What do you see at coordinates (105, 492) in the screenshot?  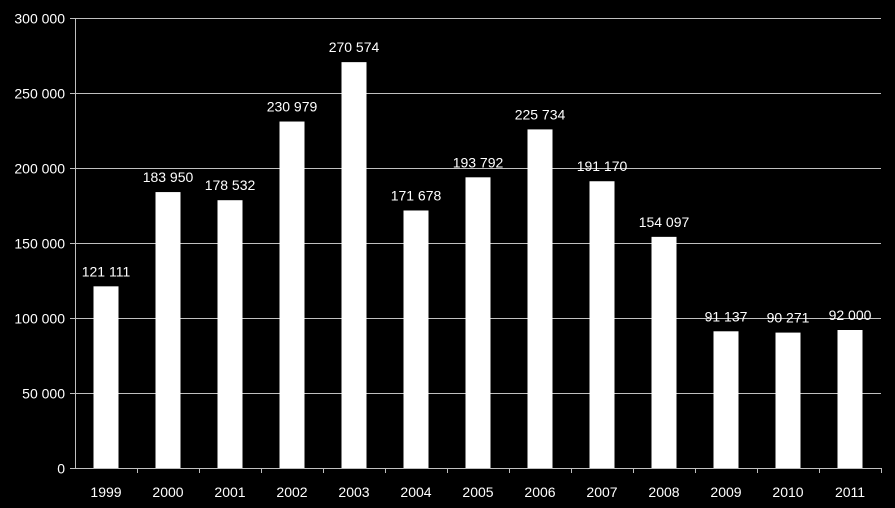 I see `x-tick-label: 1999` at bounding box center [105, 492].